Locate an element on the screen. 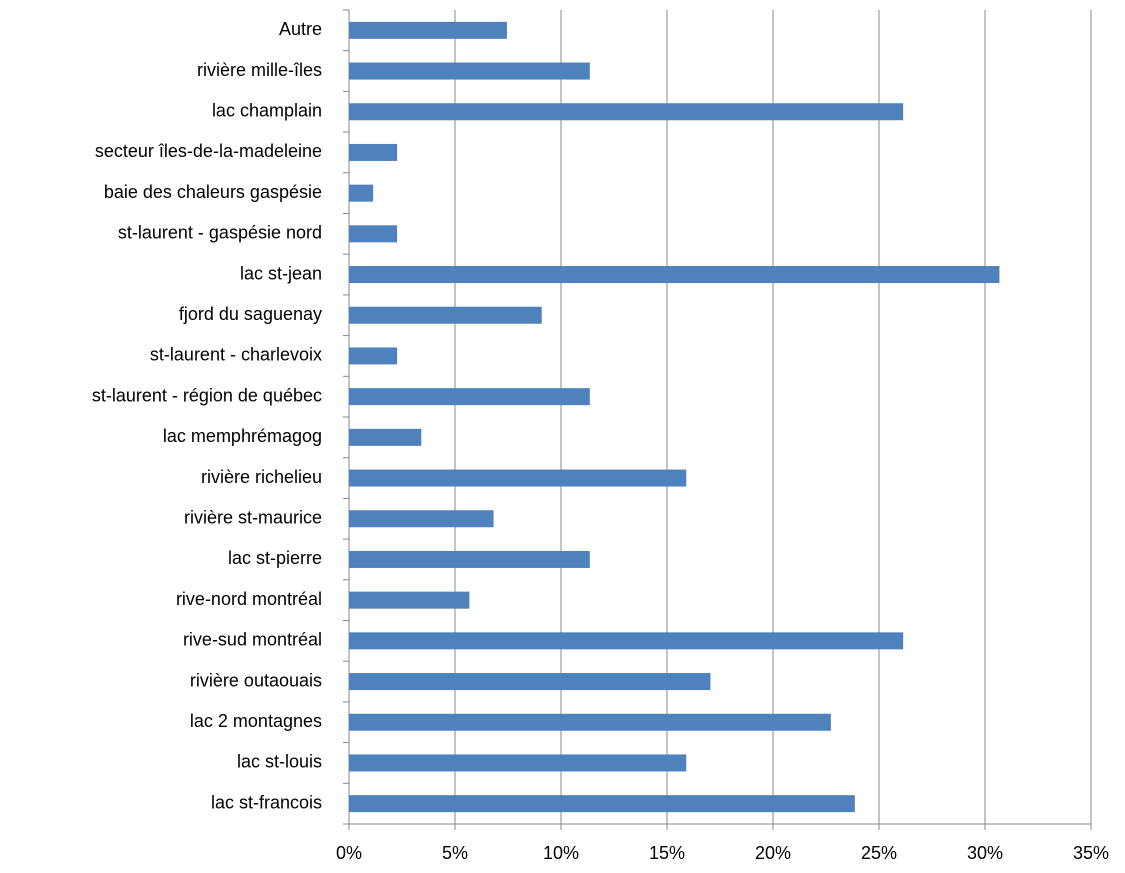 Image resolution: width=1125 pixels, height=873 pixels. y-tick-label: rivière richelieu is located at coordinates (261, 477).